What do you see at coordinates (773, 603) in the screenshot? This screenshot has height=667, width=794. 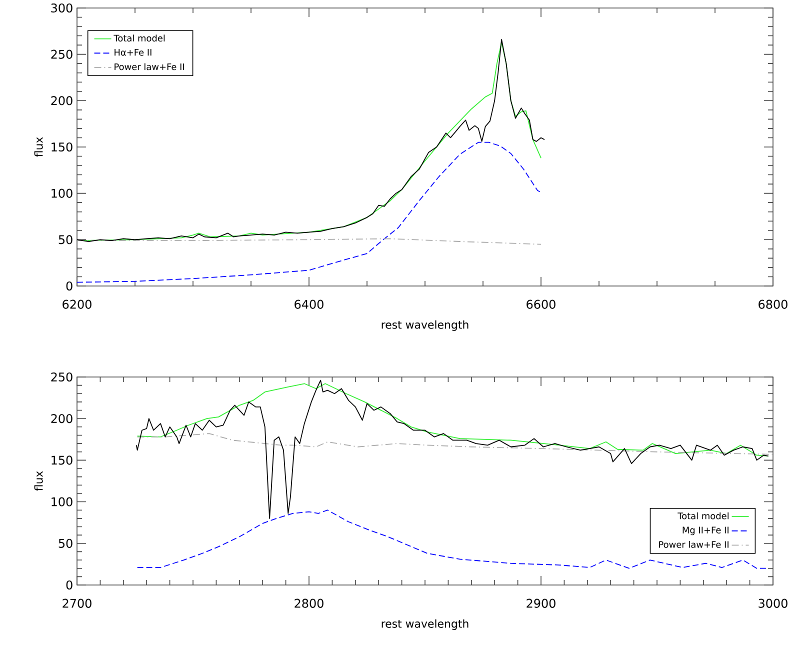 I see `x-tick-label: 3000` at bounding box center [773, 603].